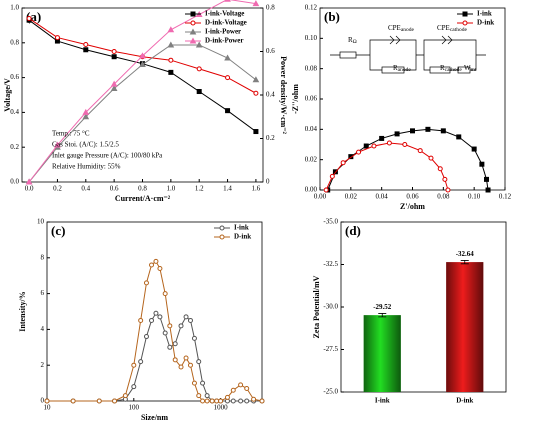 The height and width of the screenshot is (421, 550). Describe the element at coordinates (270, 8) in the screenshot. I see `y2-tick-label: 0.8` at that location.